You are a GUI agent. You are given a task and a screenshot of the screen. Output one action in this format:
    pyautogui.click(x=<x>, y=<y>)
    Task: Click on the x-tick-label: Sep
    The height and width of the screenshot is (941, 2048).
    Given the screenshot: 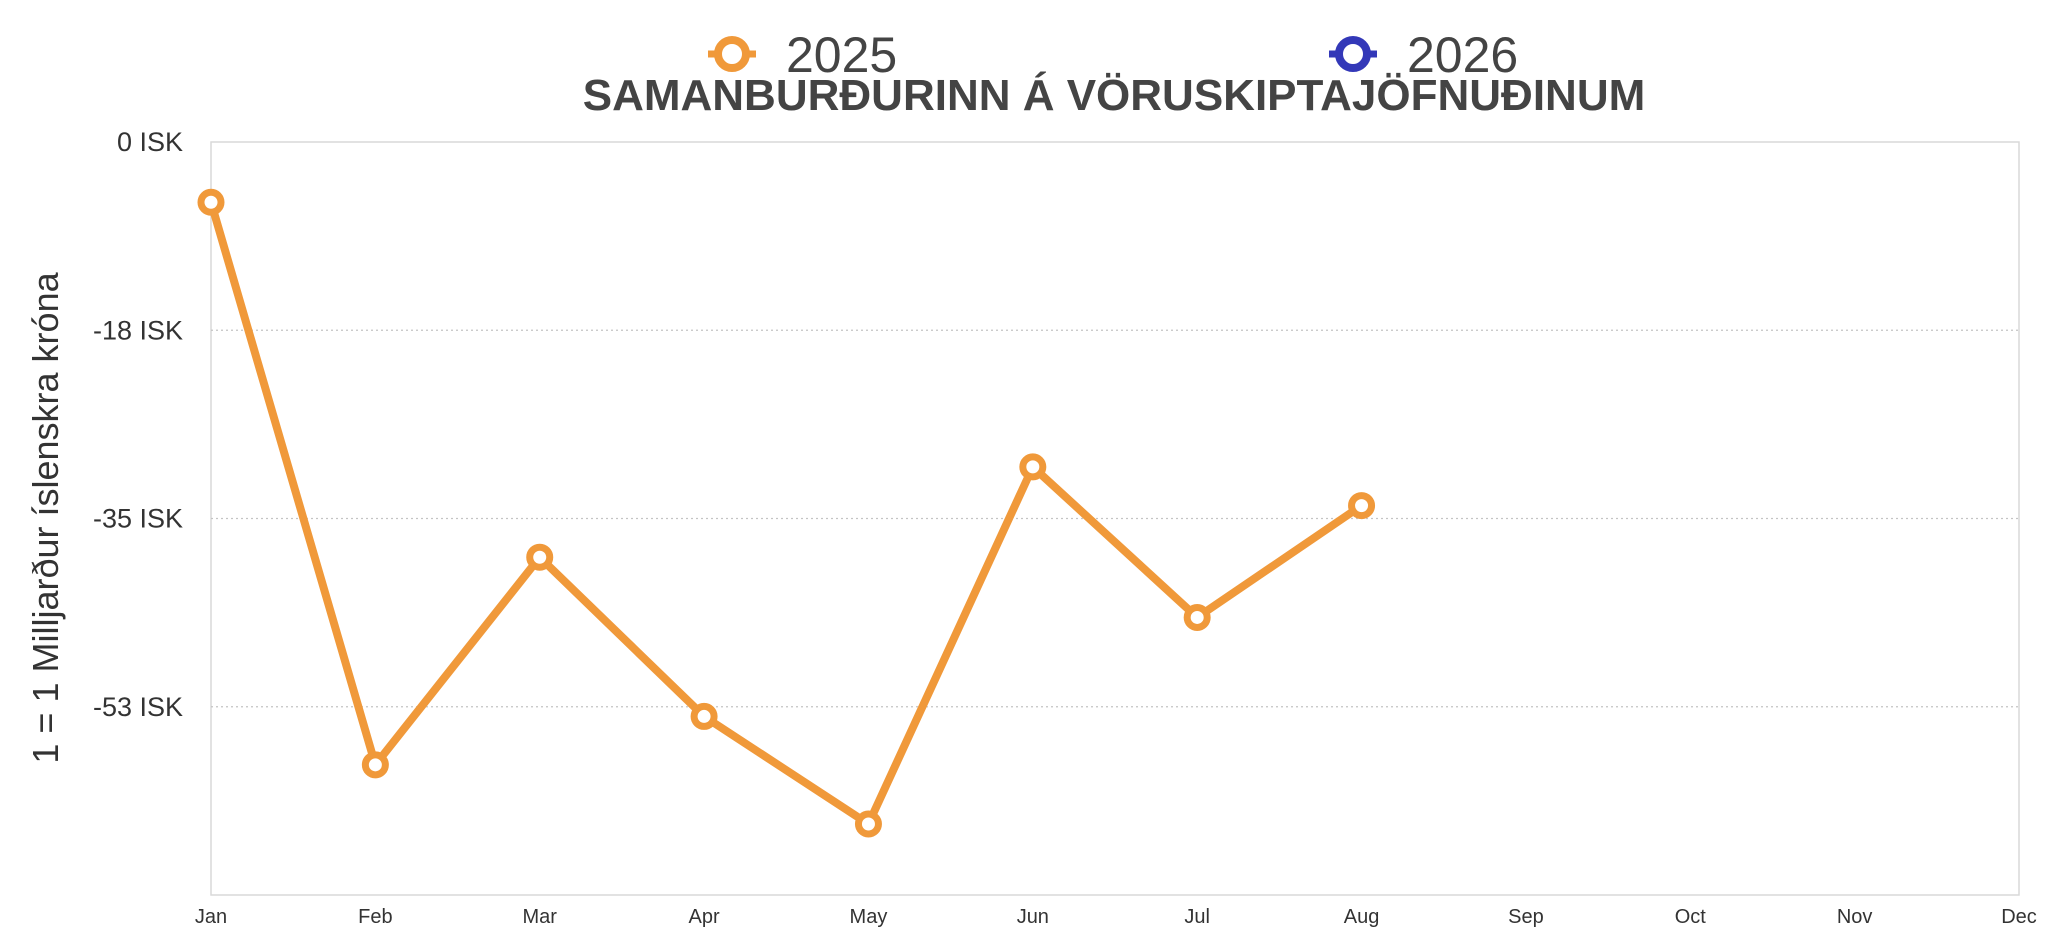 What is the action you would take?
    pyautogui.click(x=1526, y=917)
    